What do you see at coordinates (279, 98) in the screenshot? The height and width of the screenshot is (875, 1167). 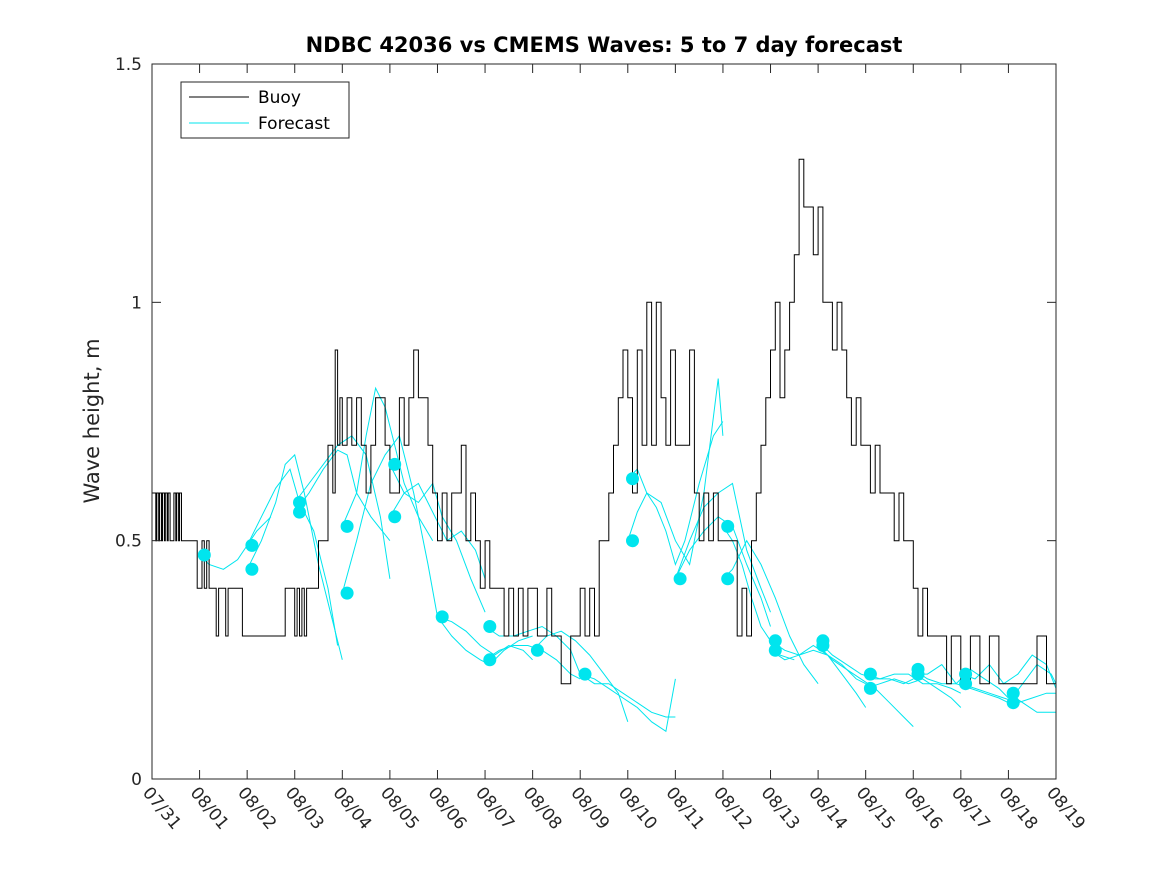 I see `legend-buoy-label: Buoy` at bounding box center [279, 98].